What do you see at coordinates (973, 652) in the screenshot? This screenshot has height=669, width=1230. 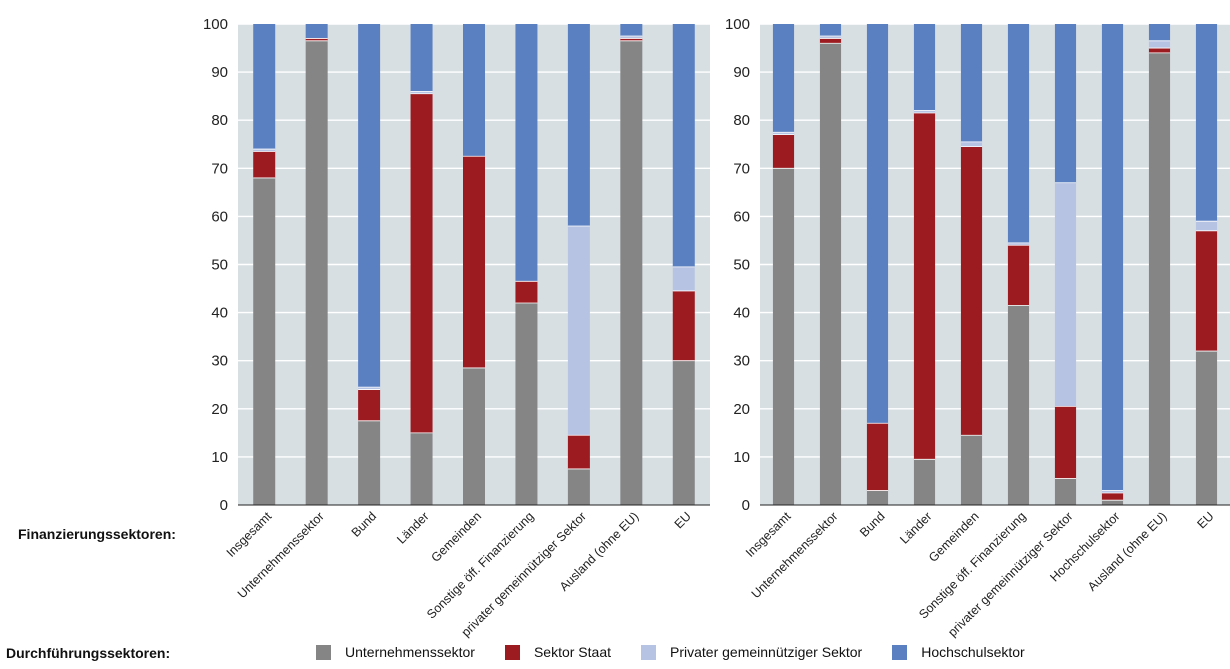 I see `legend-label: Hochschulsektor` at bounding box center [973, 652].